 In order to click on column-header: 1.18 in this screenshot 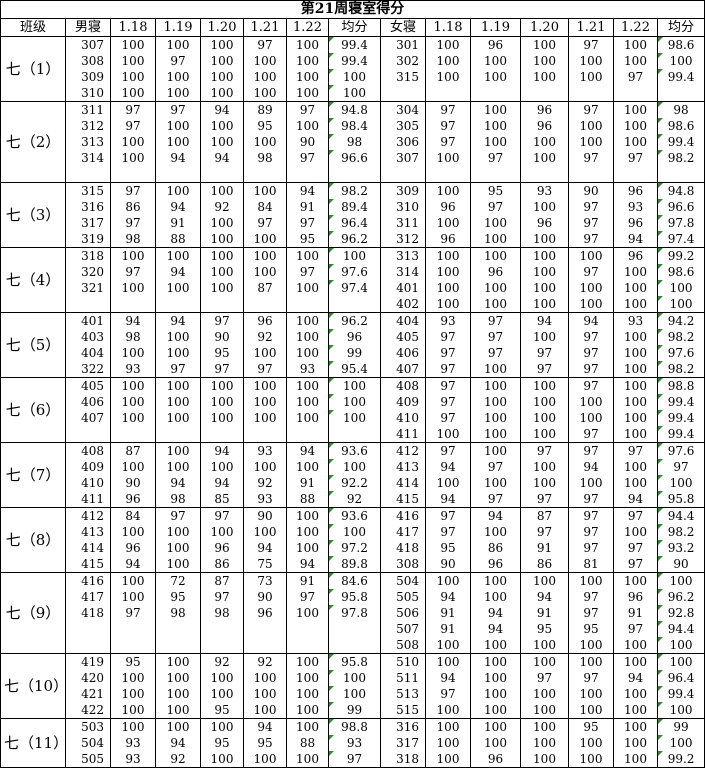, I will do `click(133, 27)`.